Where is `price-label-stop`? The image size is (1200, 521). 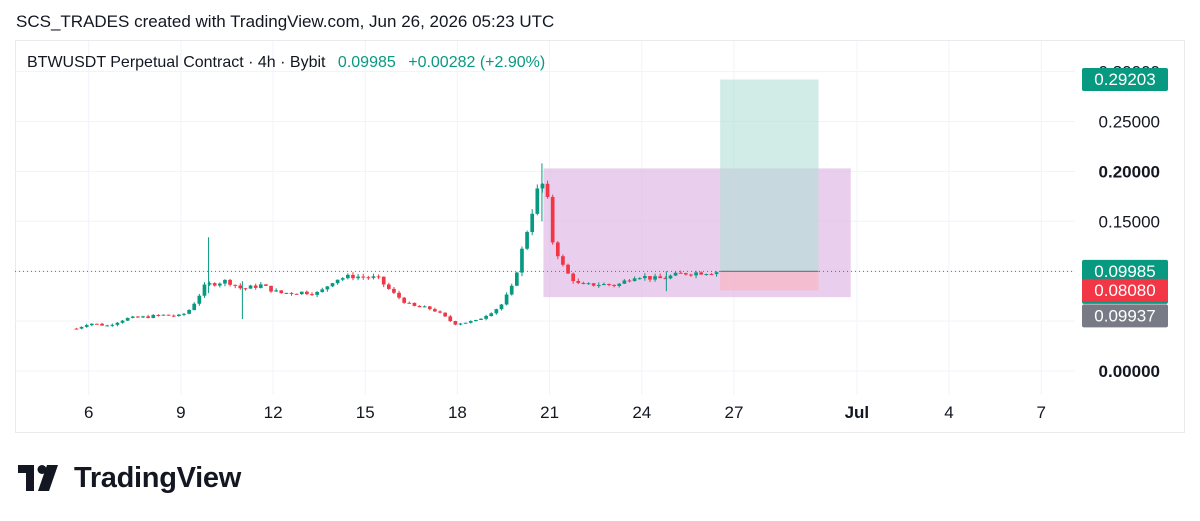
price-label-stop is located at coordinates (1125, 290).